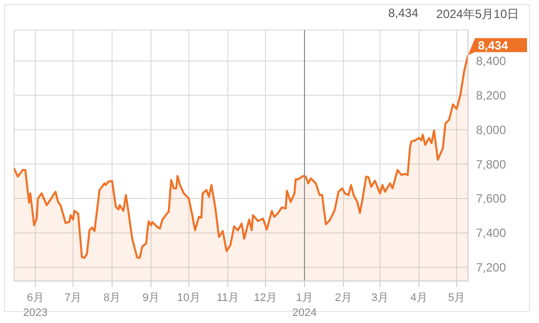 This screenshot has height=323, width=539. I want to click on y-tick-label: 8,000, so click(491, 129).